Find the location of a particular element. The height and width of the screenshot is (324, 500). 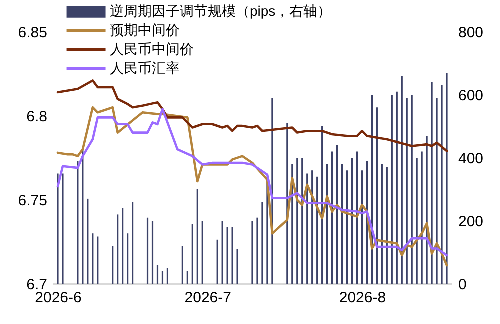

y-tick-label: 6.75 is located at coordinates (33, 201).